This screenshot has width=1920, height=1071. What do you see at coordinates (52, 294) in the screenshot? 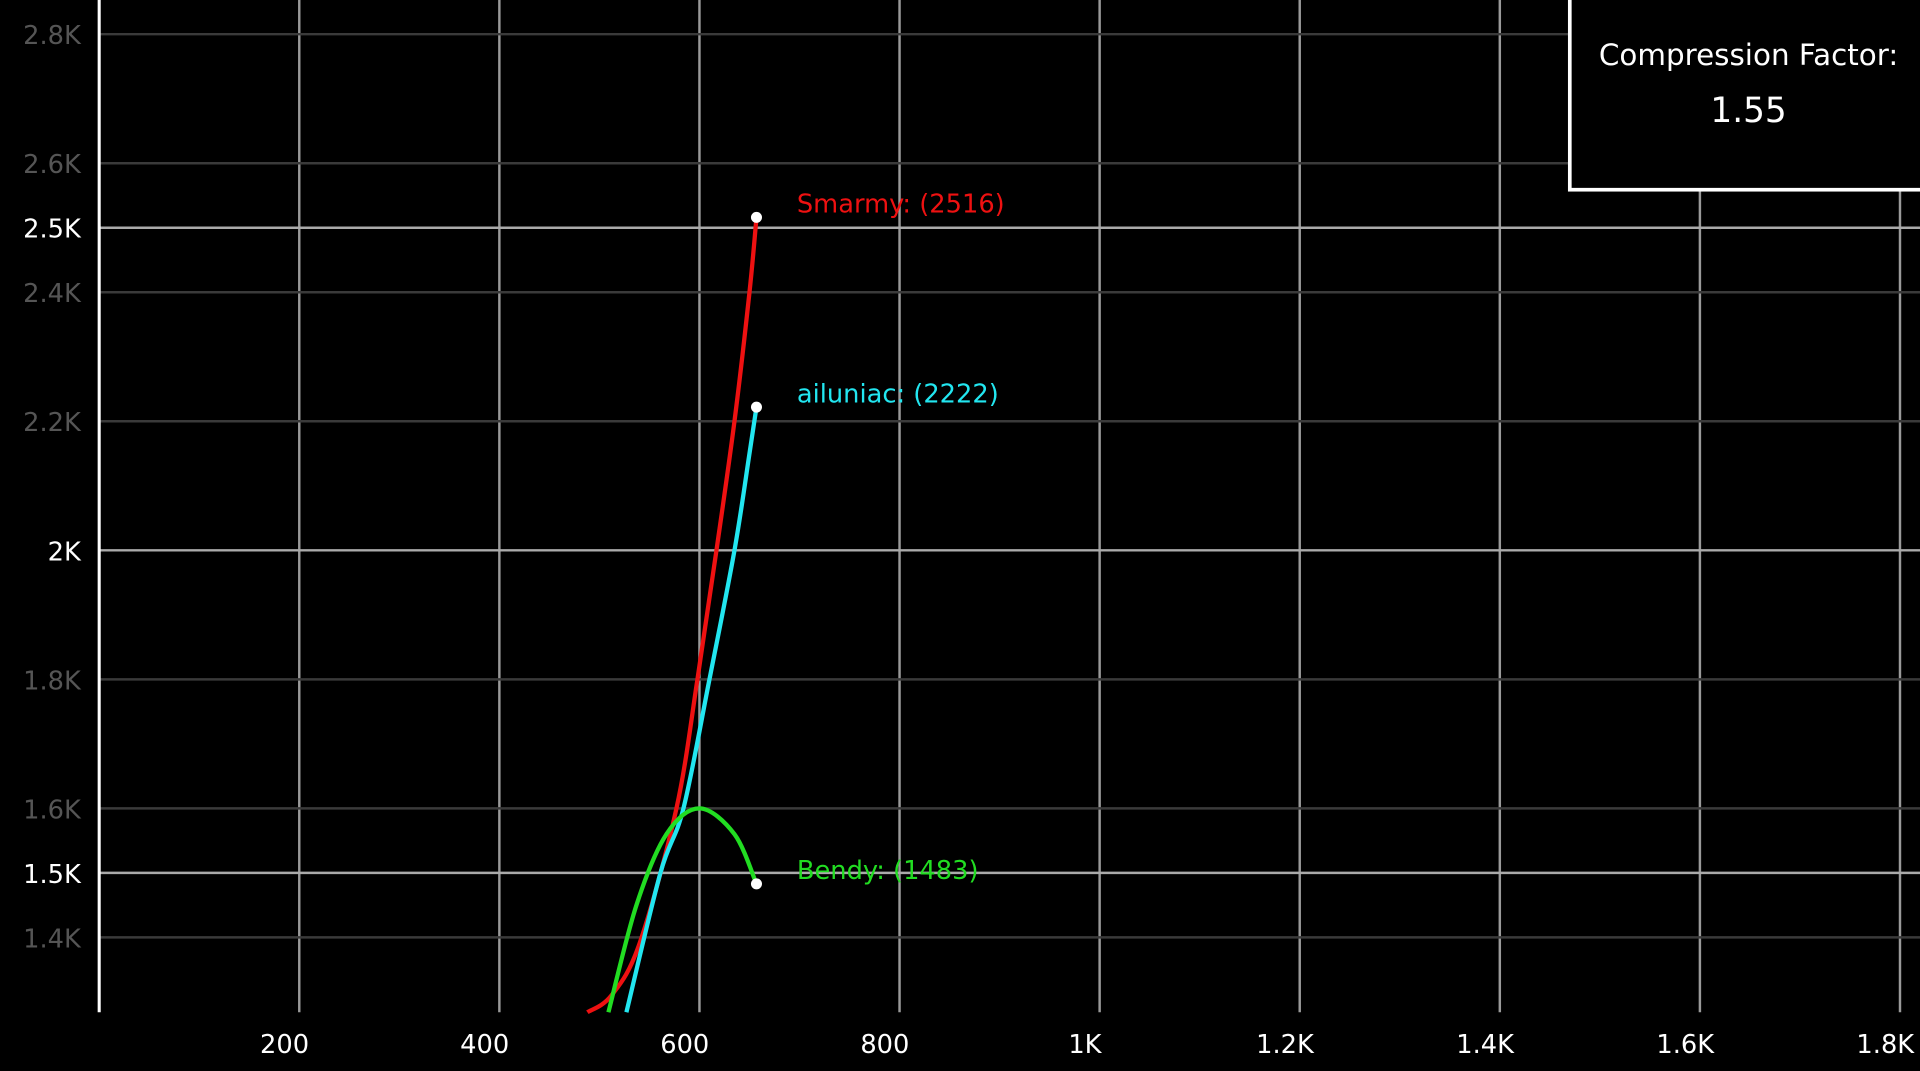
I see `y-tick-label: 2.4K` at bounding box center [52, 294].